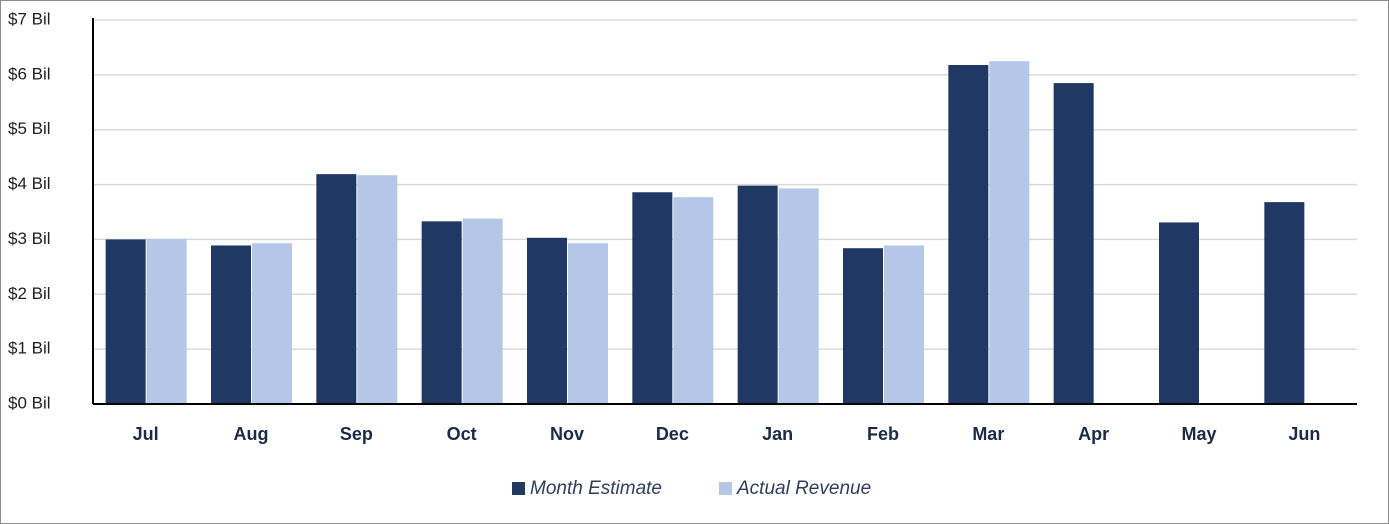  I want to click on x-tick-label: May, so click(1198, 434).